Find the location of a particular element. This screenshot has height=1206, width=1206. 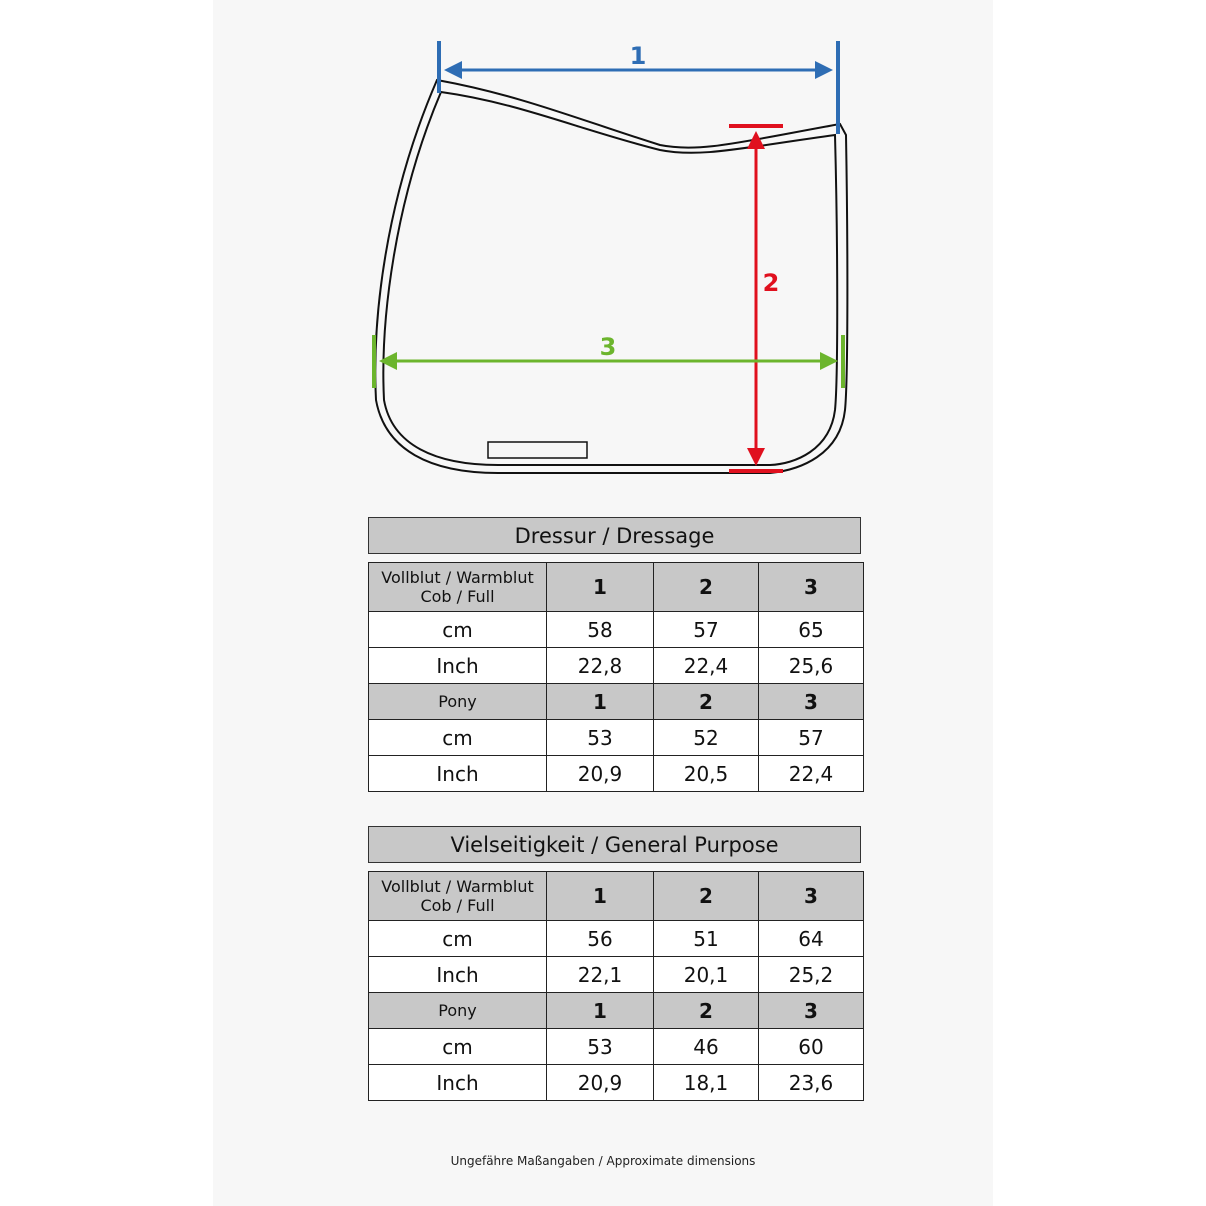

measurement-value: 51 is located at coordinates (706, 938).